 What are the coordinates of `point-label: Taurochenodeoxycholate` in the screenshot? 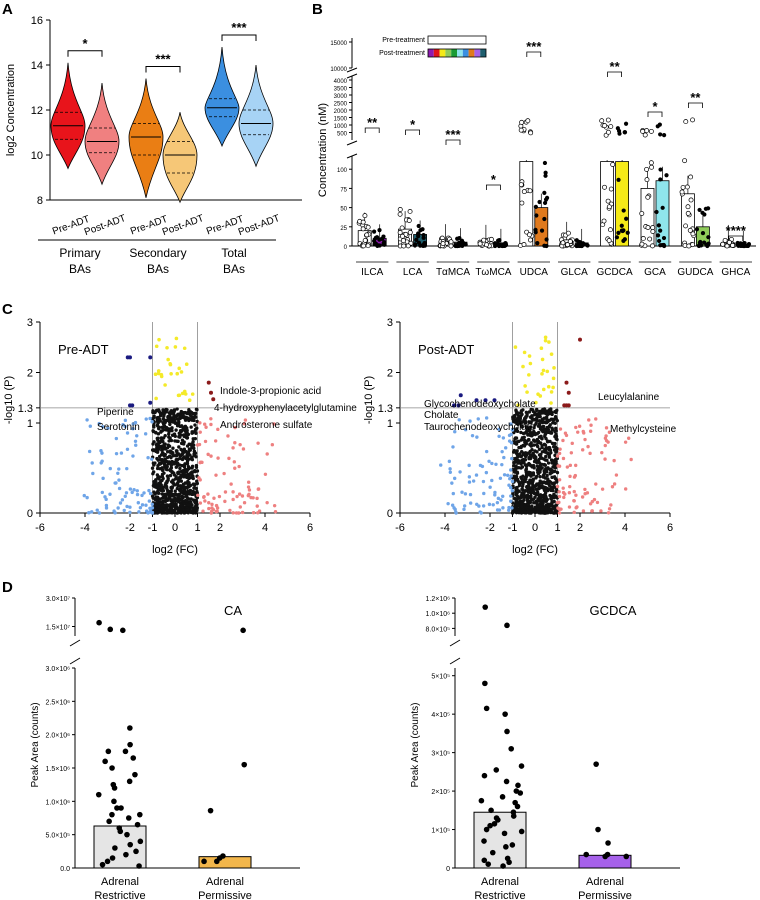 It's located at (480, 427).